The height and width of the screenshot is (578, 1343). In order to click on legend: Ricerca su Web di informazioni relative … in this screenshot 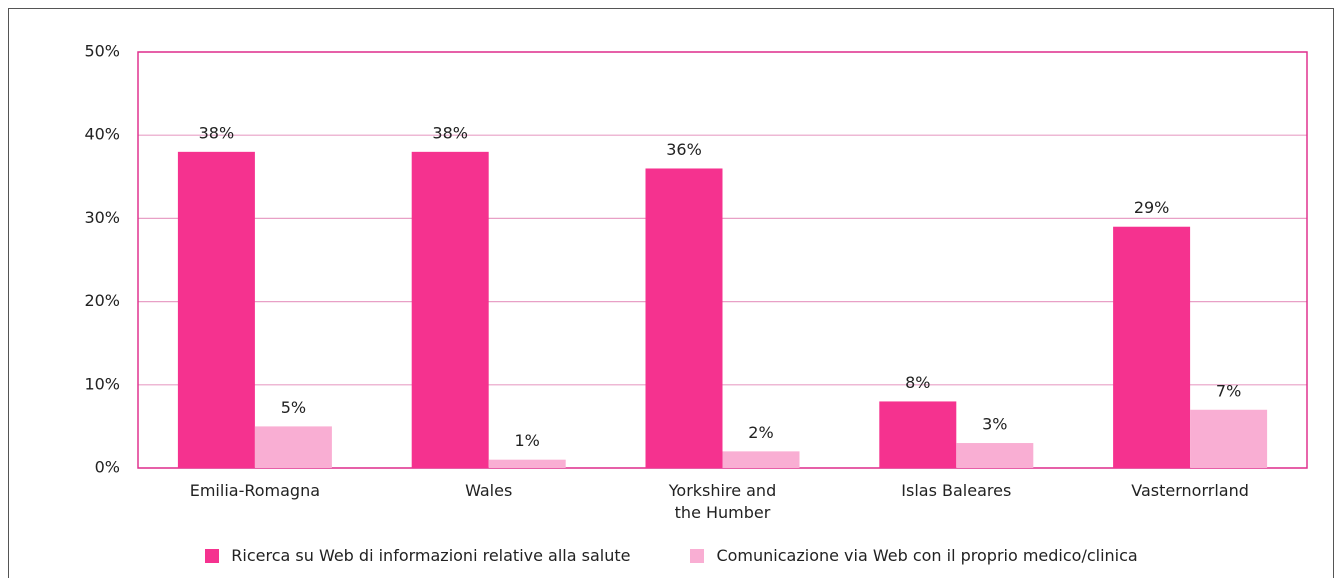, I will do `click(671, 555)`.